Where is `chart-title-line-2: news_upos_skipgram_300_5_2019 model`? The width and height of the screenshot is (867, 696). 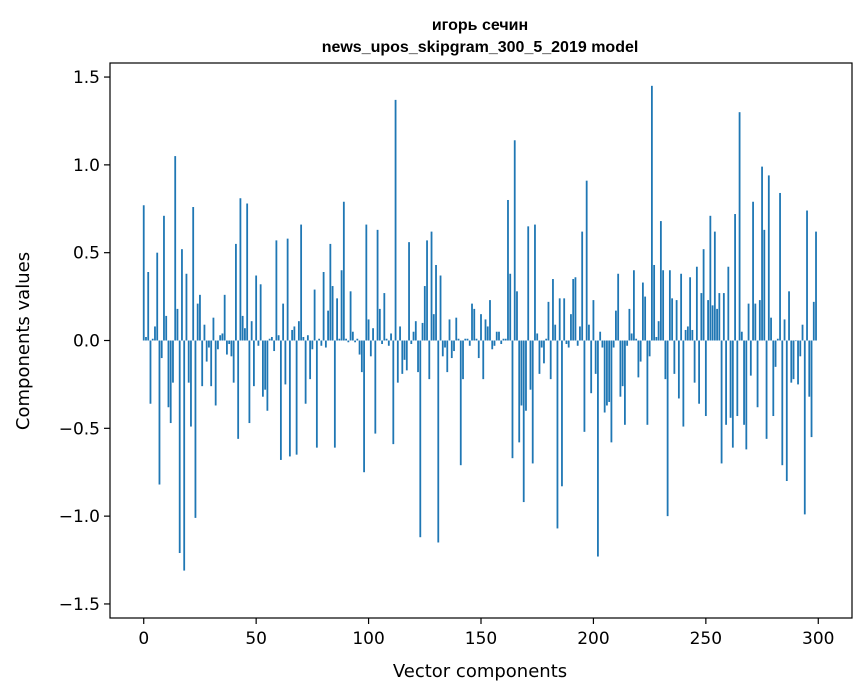 chart-title-line-2: news_upos_skipgram_300_5_2019 model is located at coordinates (480, 47).